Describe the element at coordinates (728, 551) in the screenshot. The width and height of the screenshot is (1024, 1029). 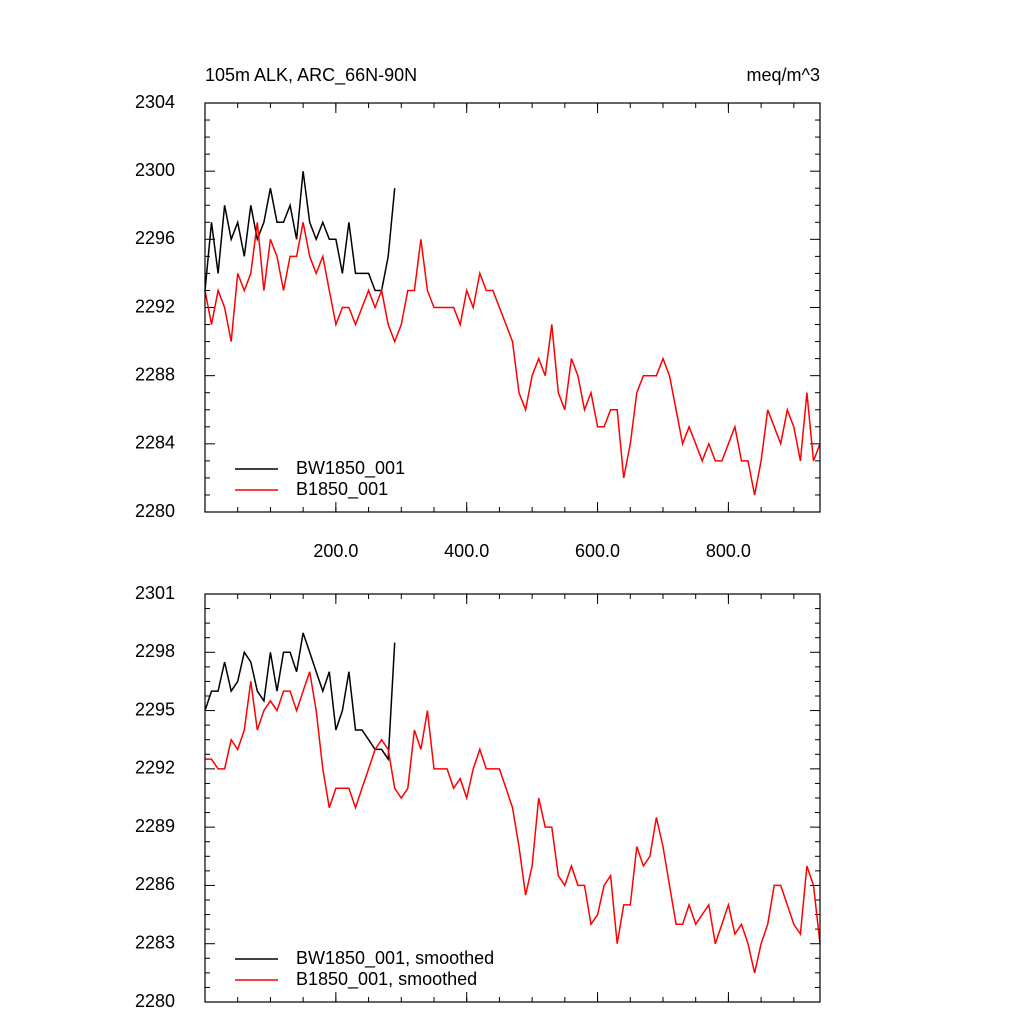
I see `x-tick-label: 800.0` at that location.